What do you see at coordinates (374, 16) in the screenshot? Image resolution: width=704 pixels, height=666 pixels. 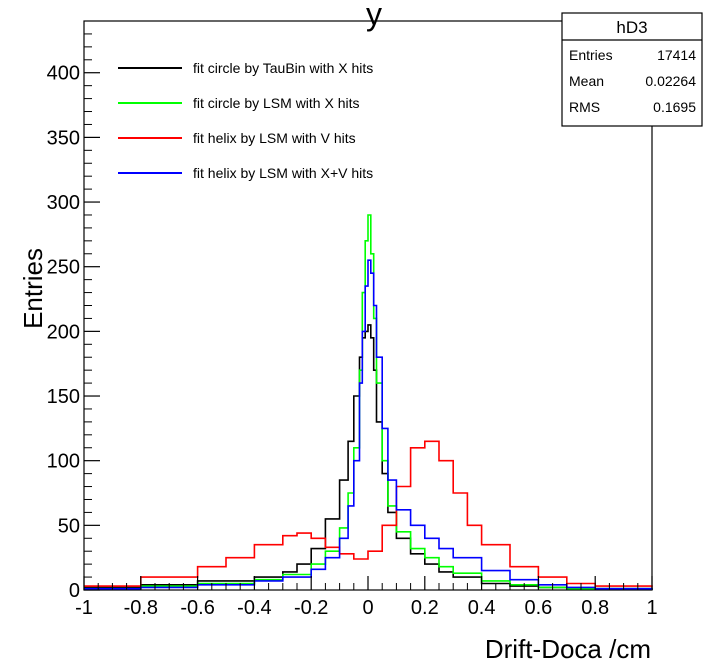 I see `chart-title: y` at bounding box center [374, 16].